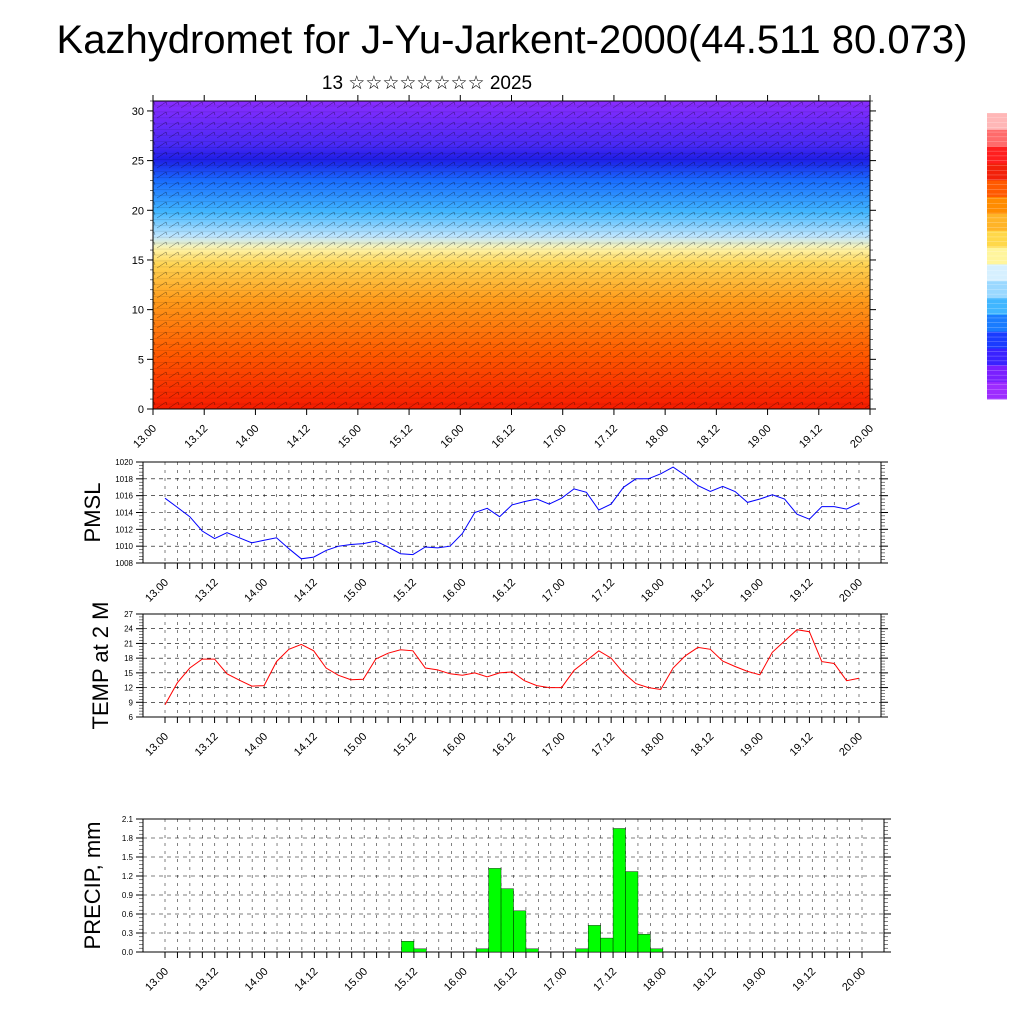  I want to click on y-tick-label: 24, so click(128, 629).